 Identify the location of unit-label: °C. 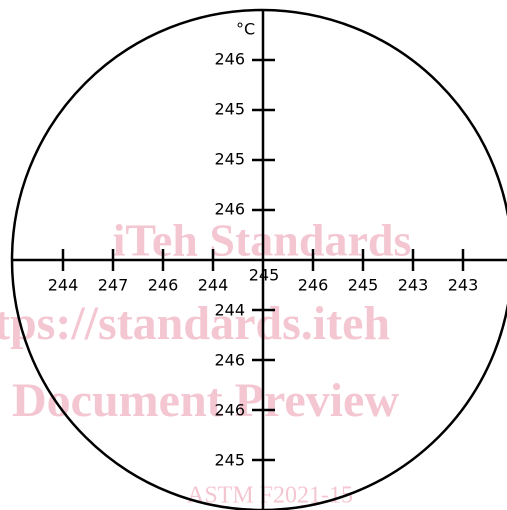
(245, 29).